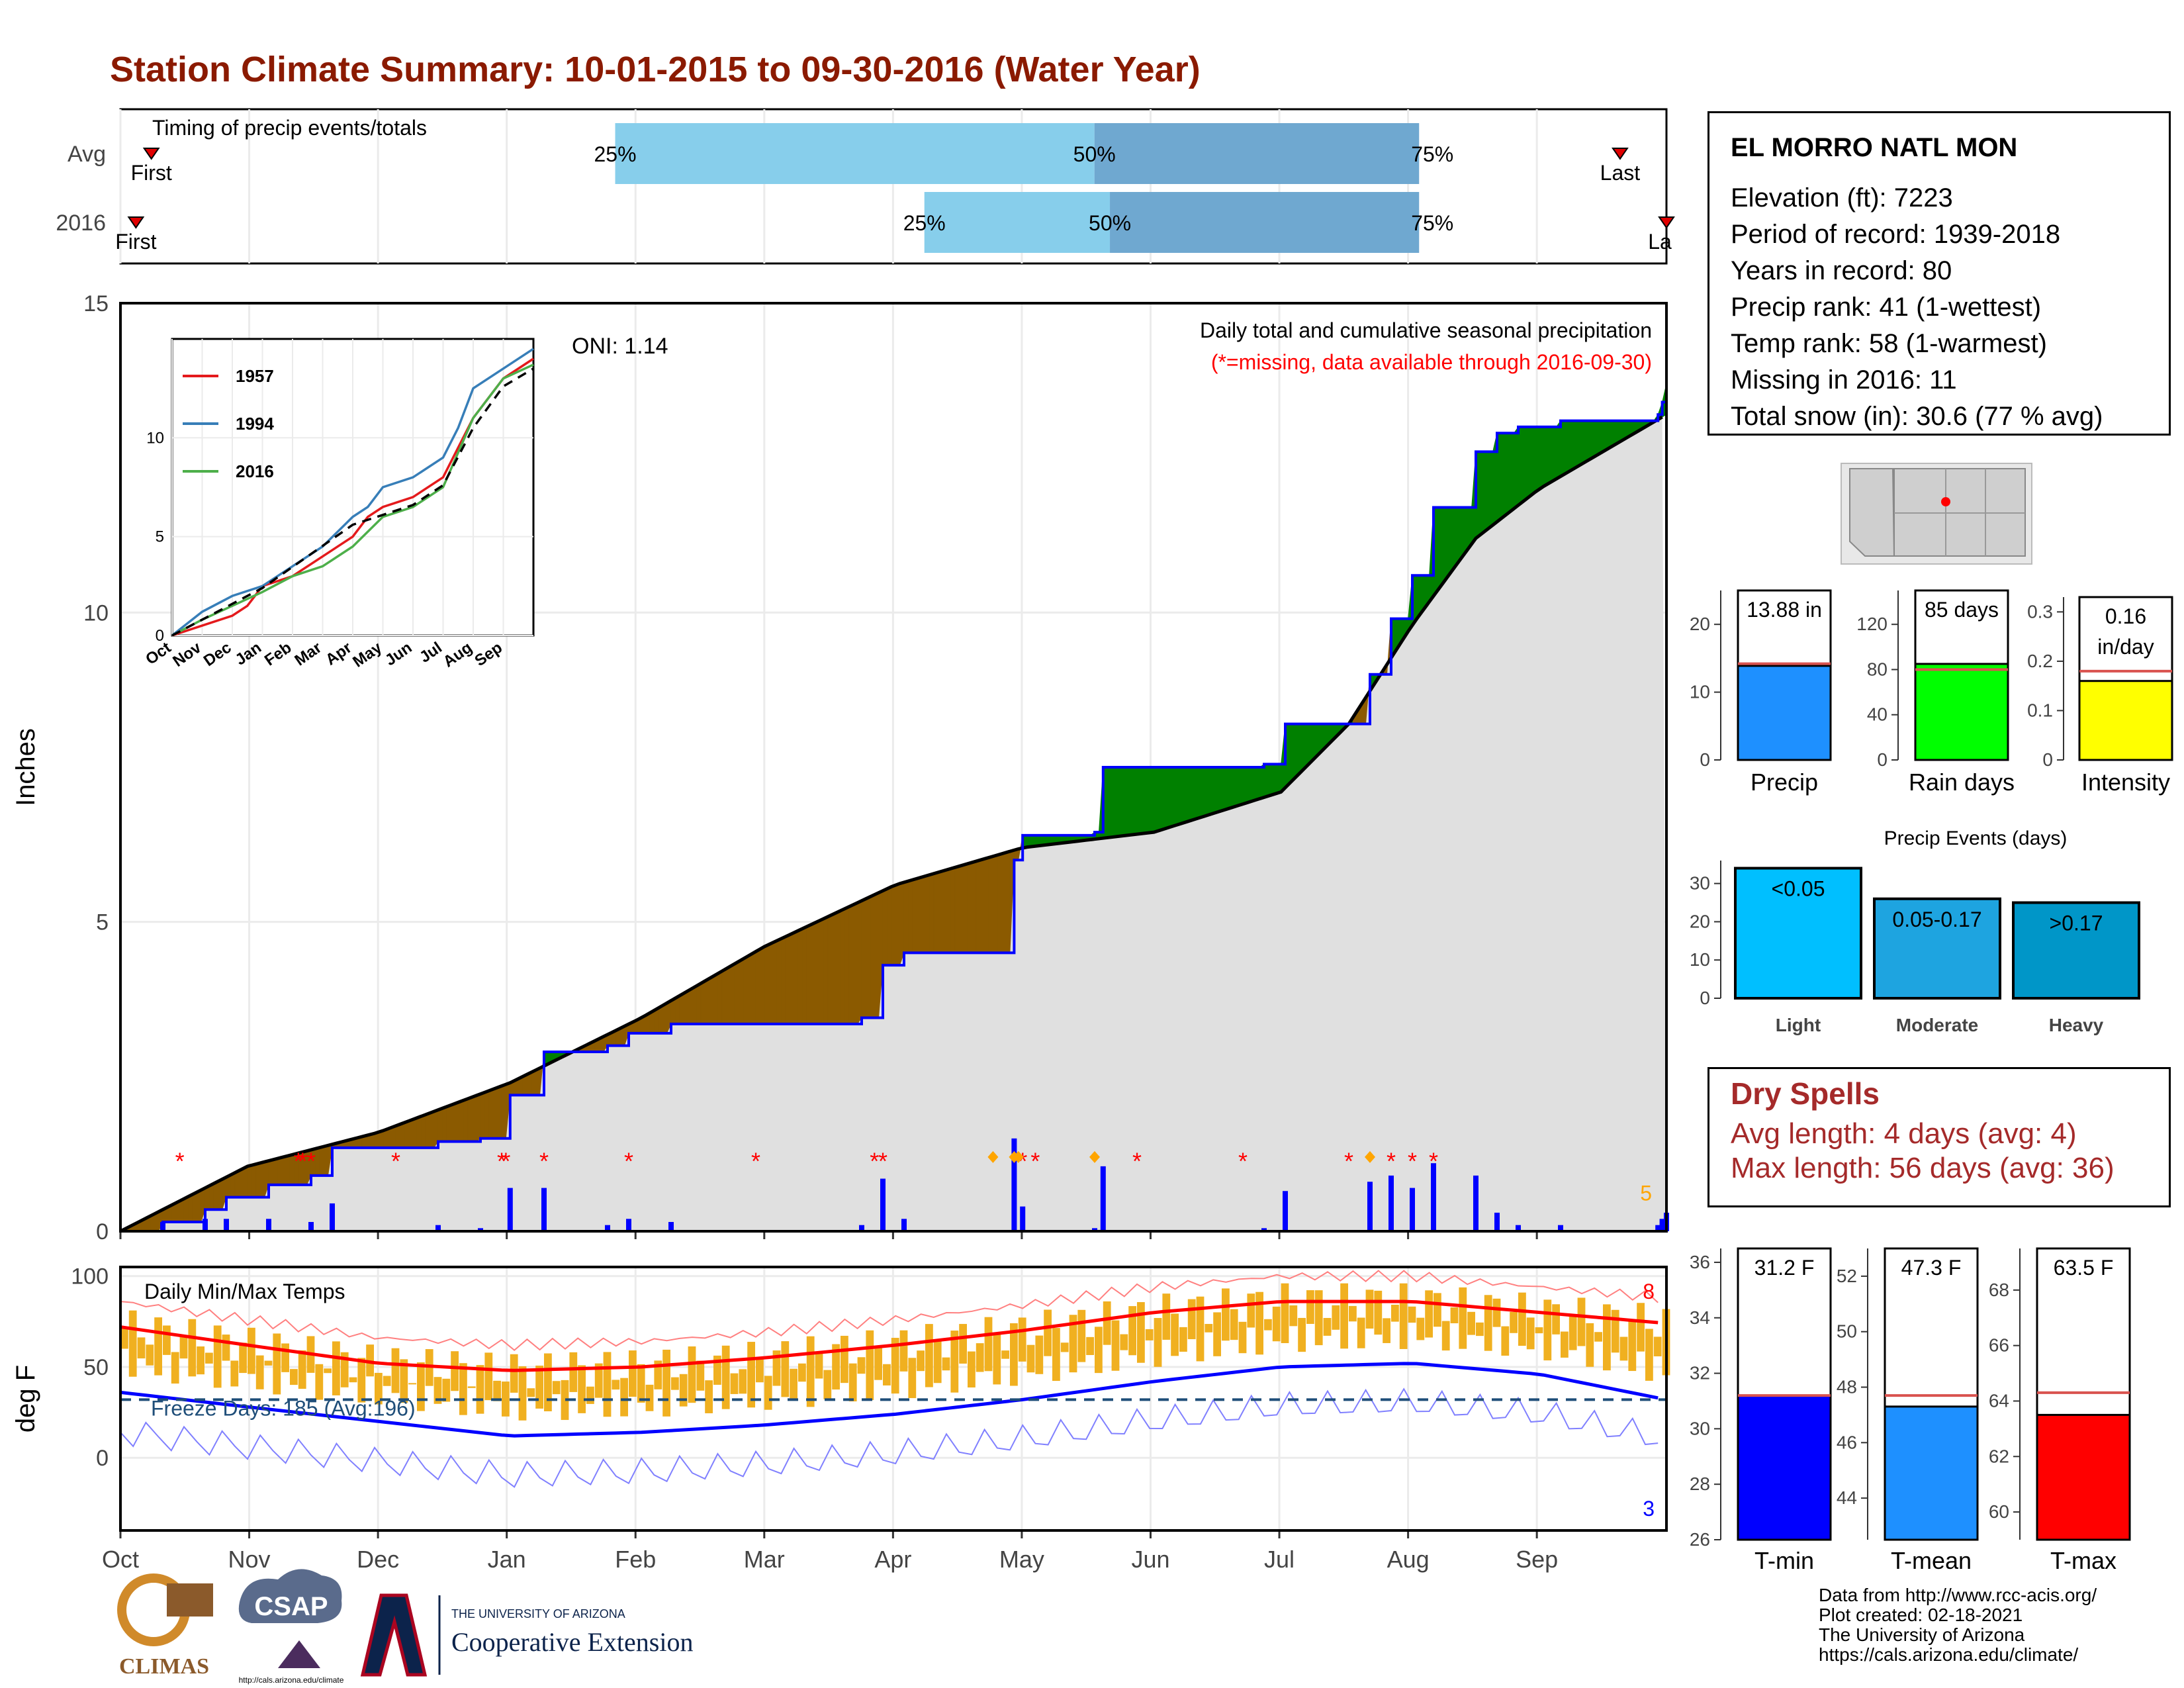  I want to click on record-min-line, so click(889, 1437).